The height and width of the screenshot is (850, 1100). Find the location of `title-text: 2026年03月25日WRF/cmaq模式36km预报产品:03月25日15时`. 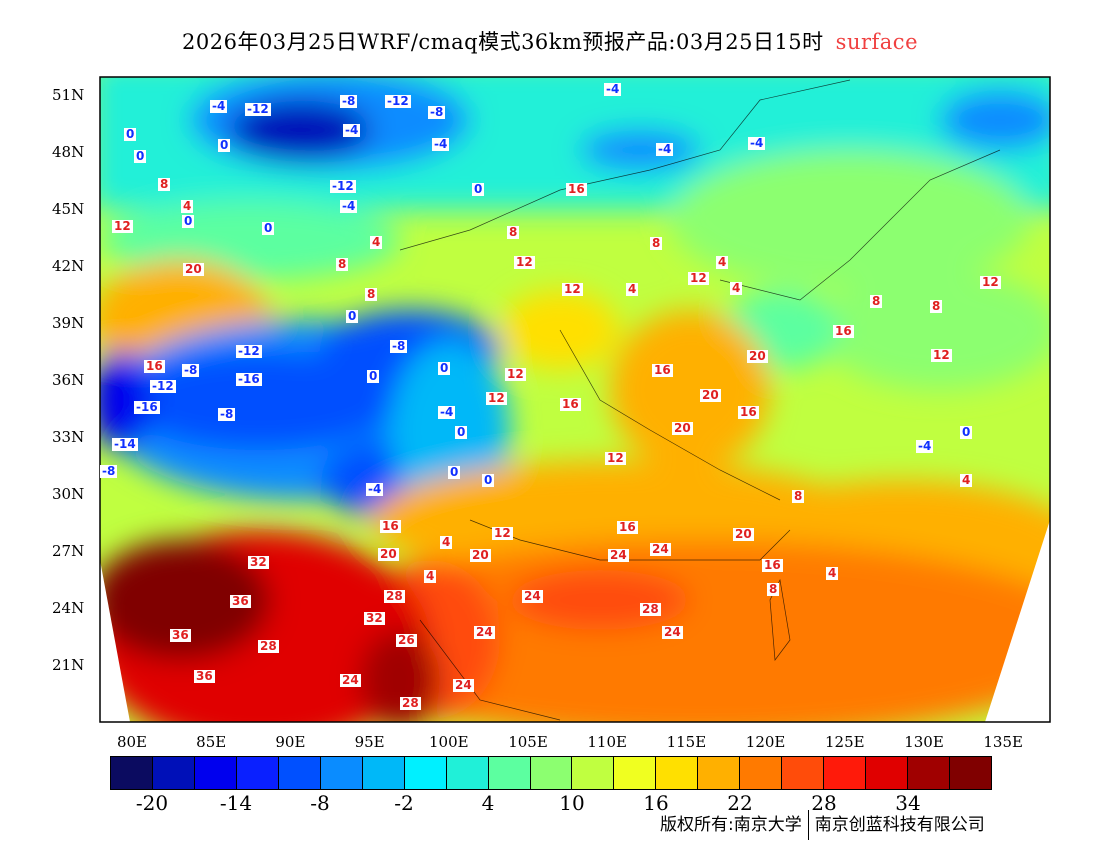

title-text: 2026年03月25日WRF/cmaq模式36km预报产品:03月25日15时 is located at coordinates (503, 42).